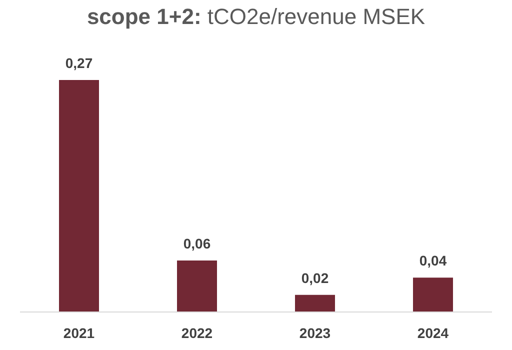  What do you see at coordinates (197, 243) in the screenshot?
I see `data-label: 0,06` at bounding box center [197, 243].